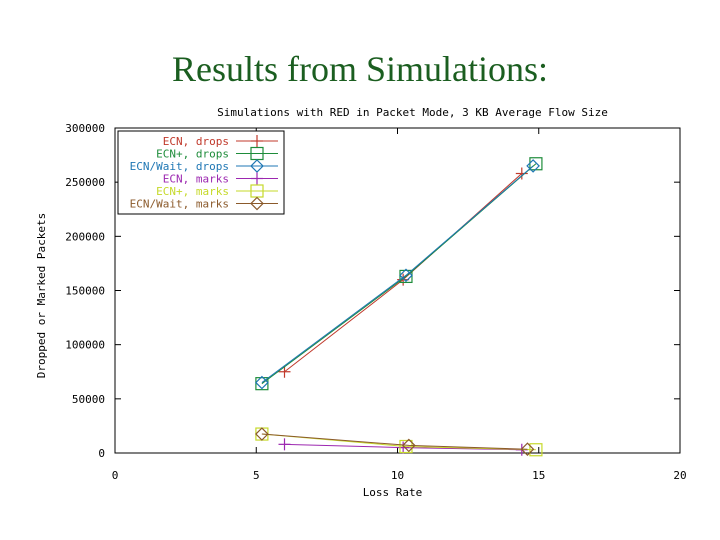 Image resolution: width=720 pixels, height=540 pixels. I want to click on legend-label: ECN+, drops, so click(192, 154).